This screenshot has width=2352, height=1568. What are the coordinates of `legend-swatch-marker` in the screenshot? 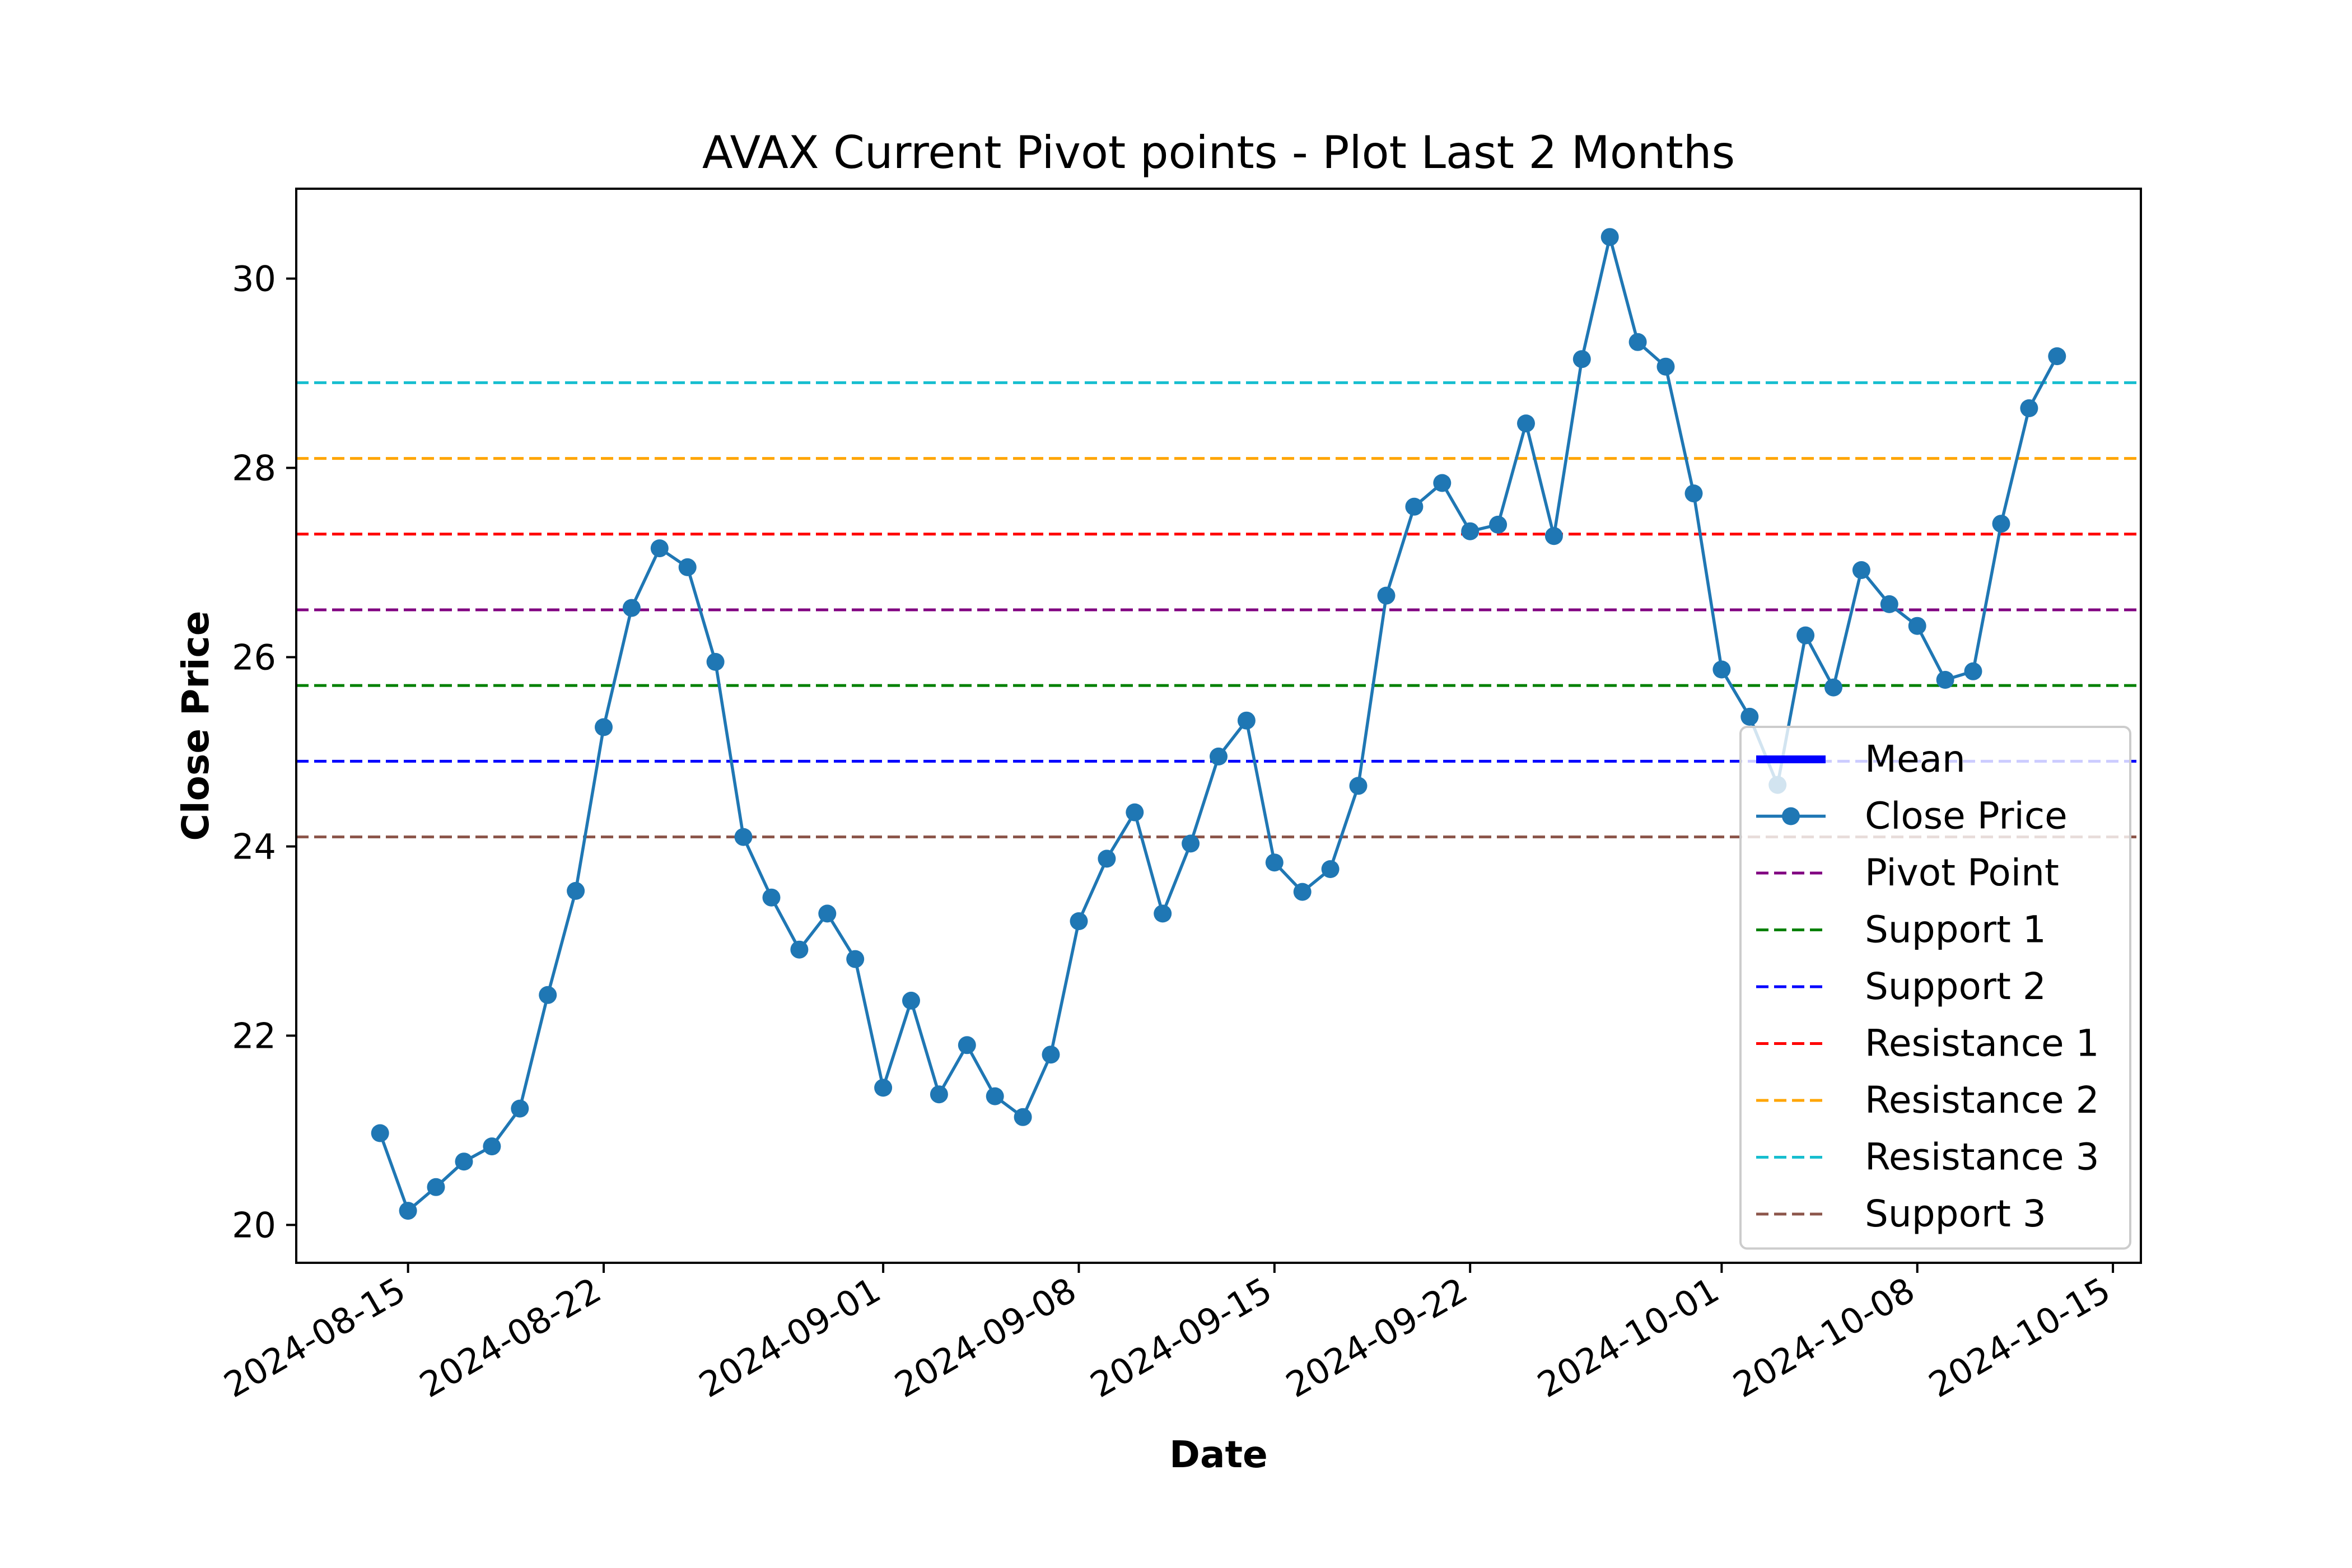 It's located at (1791, 816).